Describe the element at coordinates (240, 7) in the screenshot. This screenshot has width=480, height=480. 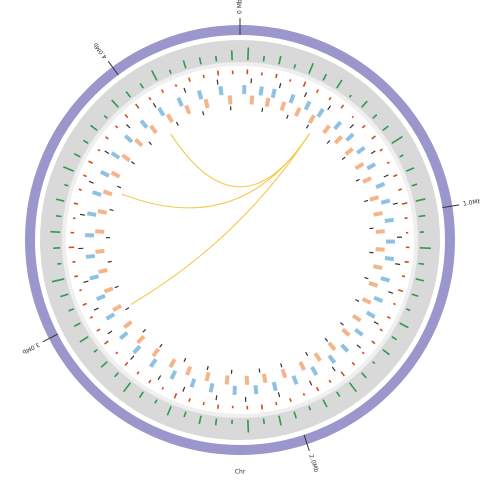
I see `x-tick-label: 0 Mb` at that location.